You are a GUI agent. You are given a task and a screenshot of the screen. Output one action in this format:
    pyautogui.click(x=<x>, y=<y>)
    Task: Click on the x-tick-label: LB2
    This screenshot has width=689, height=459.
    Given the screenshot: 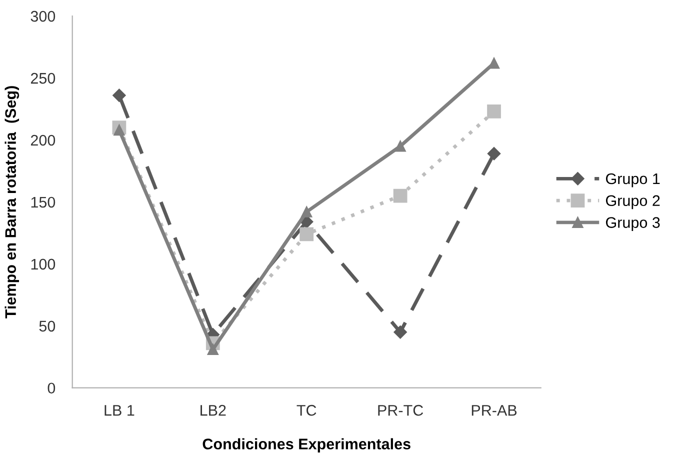 What is the action you would take?
    pyautogui.click(x=213, y=410)
    